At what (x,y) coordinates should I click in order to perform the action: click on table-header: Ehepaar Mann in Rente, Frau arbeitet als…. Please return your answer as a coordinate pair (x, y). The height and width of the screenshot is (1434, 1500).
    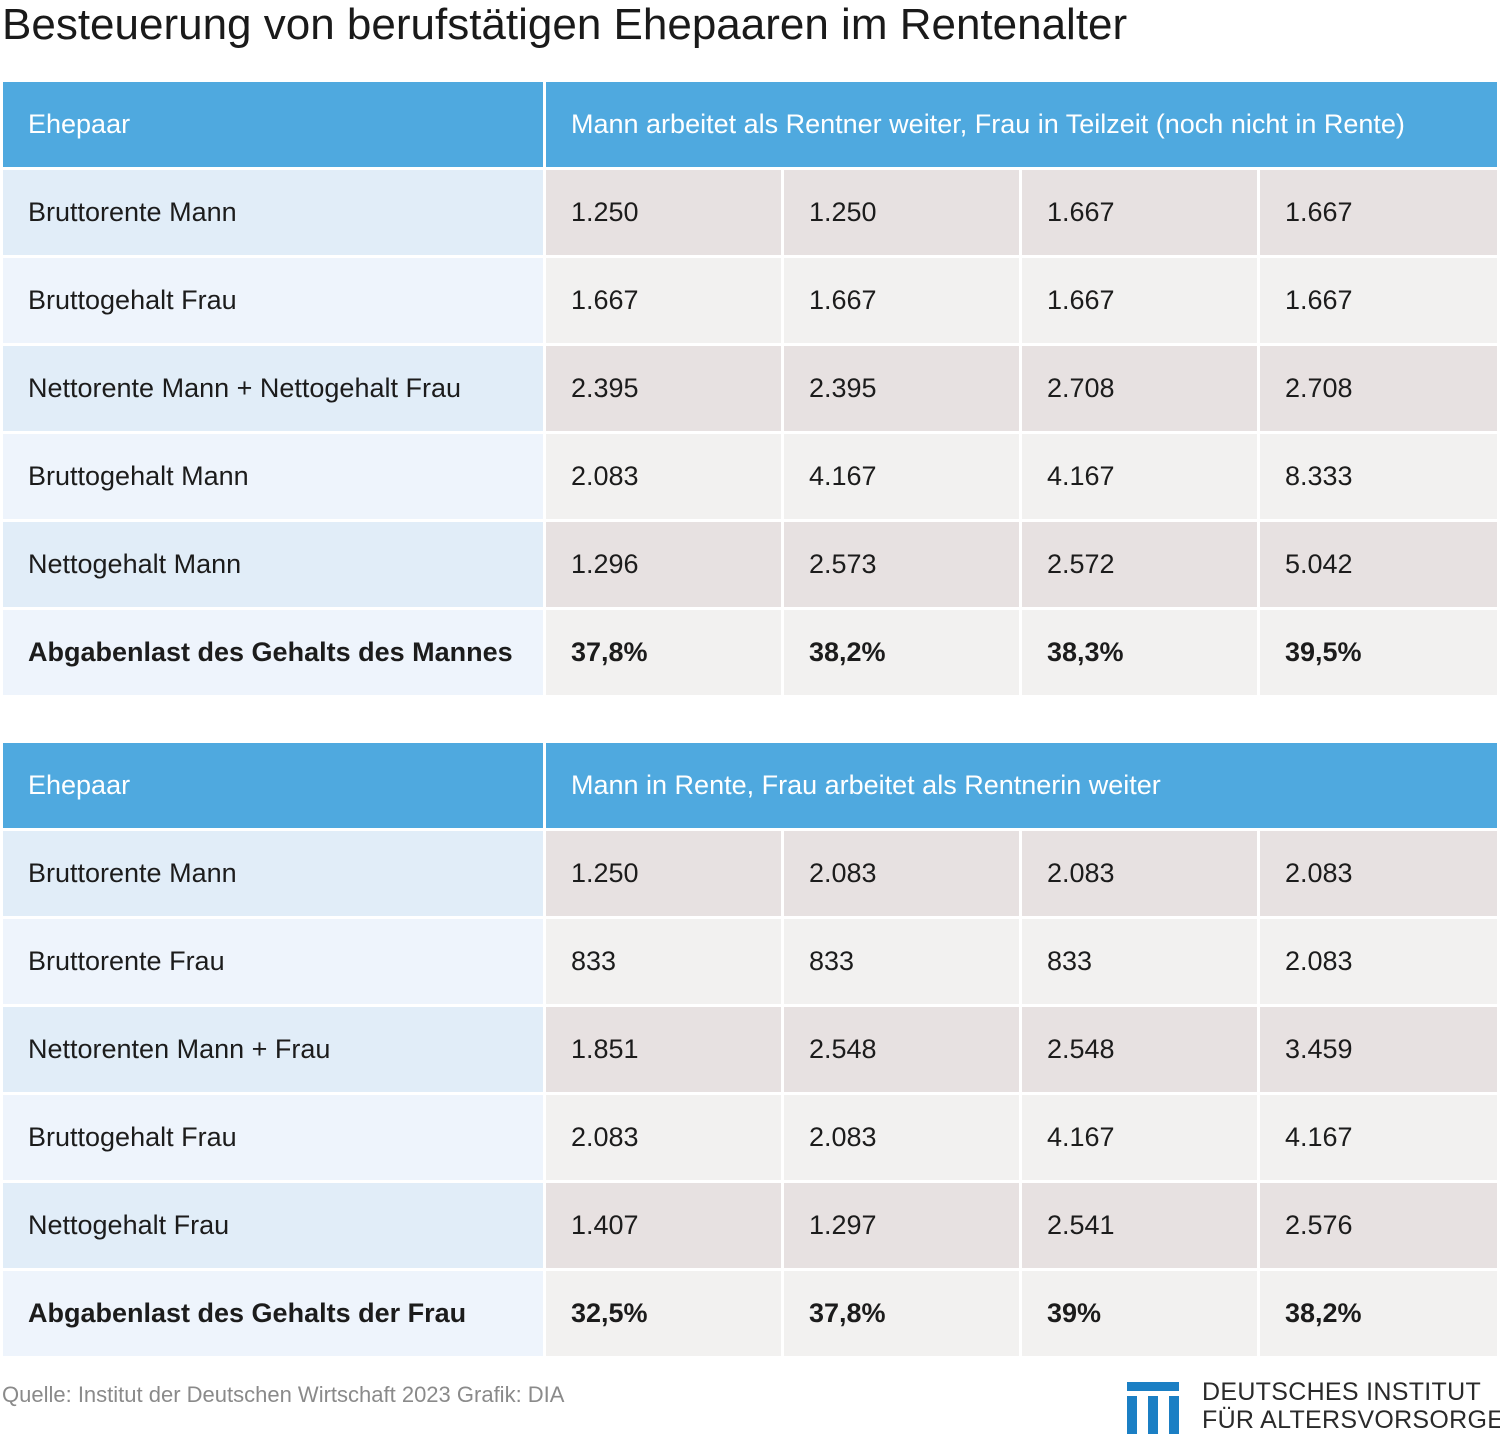
    Looking at the image, I should click on (750, 787).